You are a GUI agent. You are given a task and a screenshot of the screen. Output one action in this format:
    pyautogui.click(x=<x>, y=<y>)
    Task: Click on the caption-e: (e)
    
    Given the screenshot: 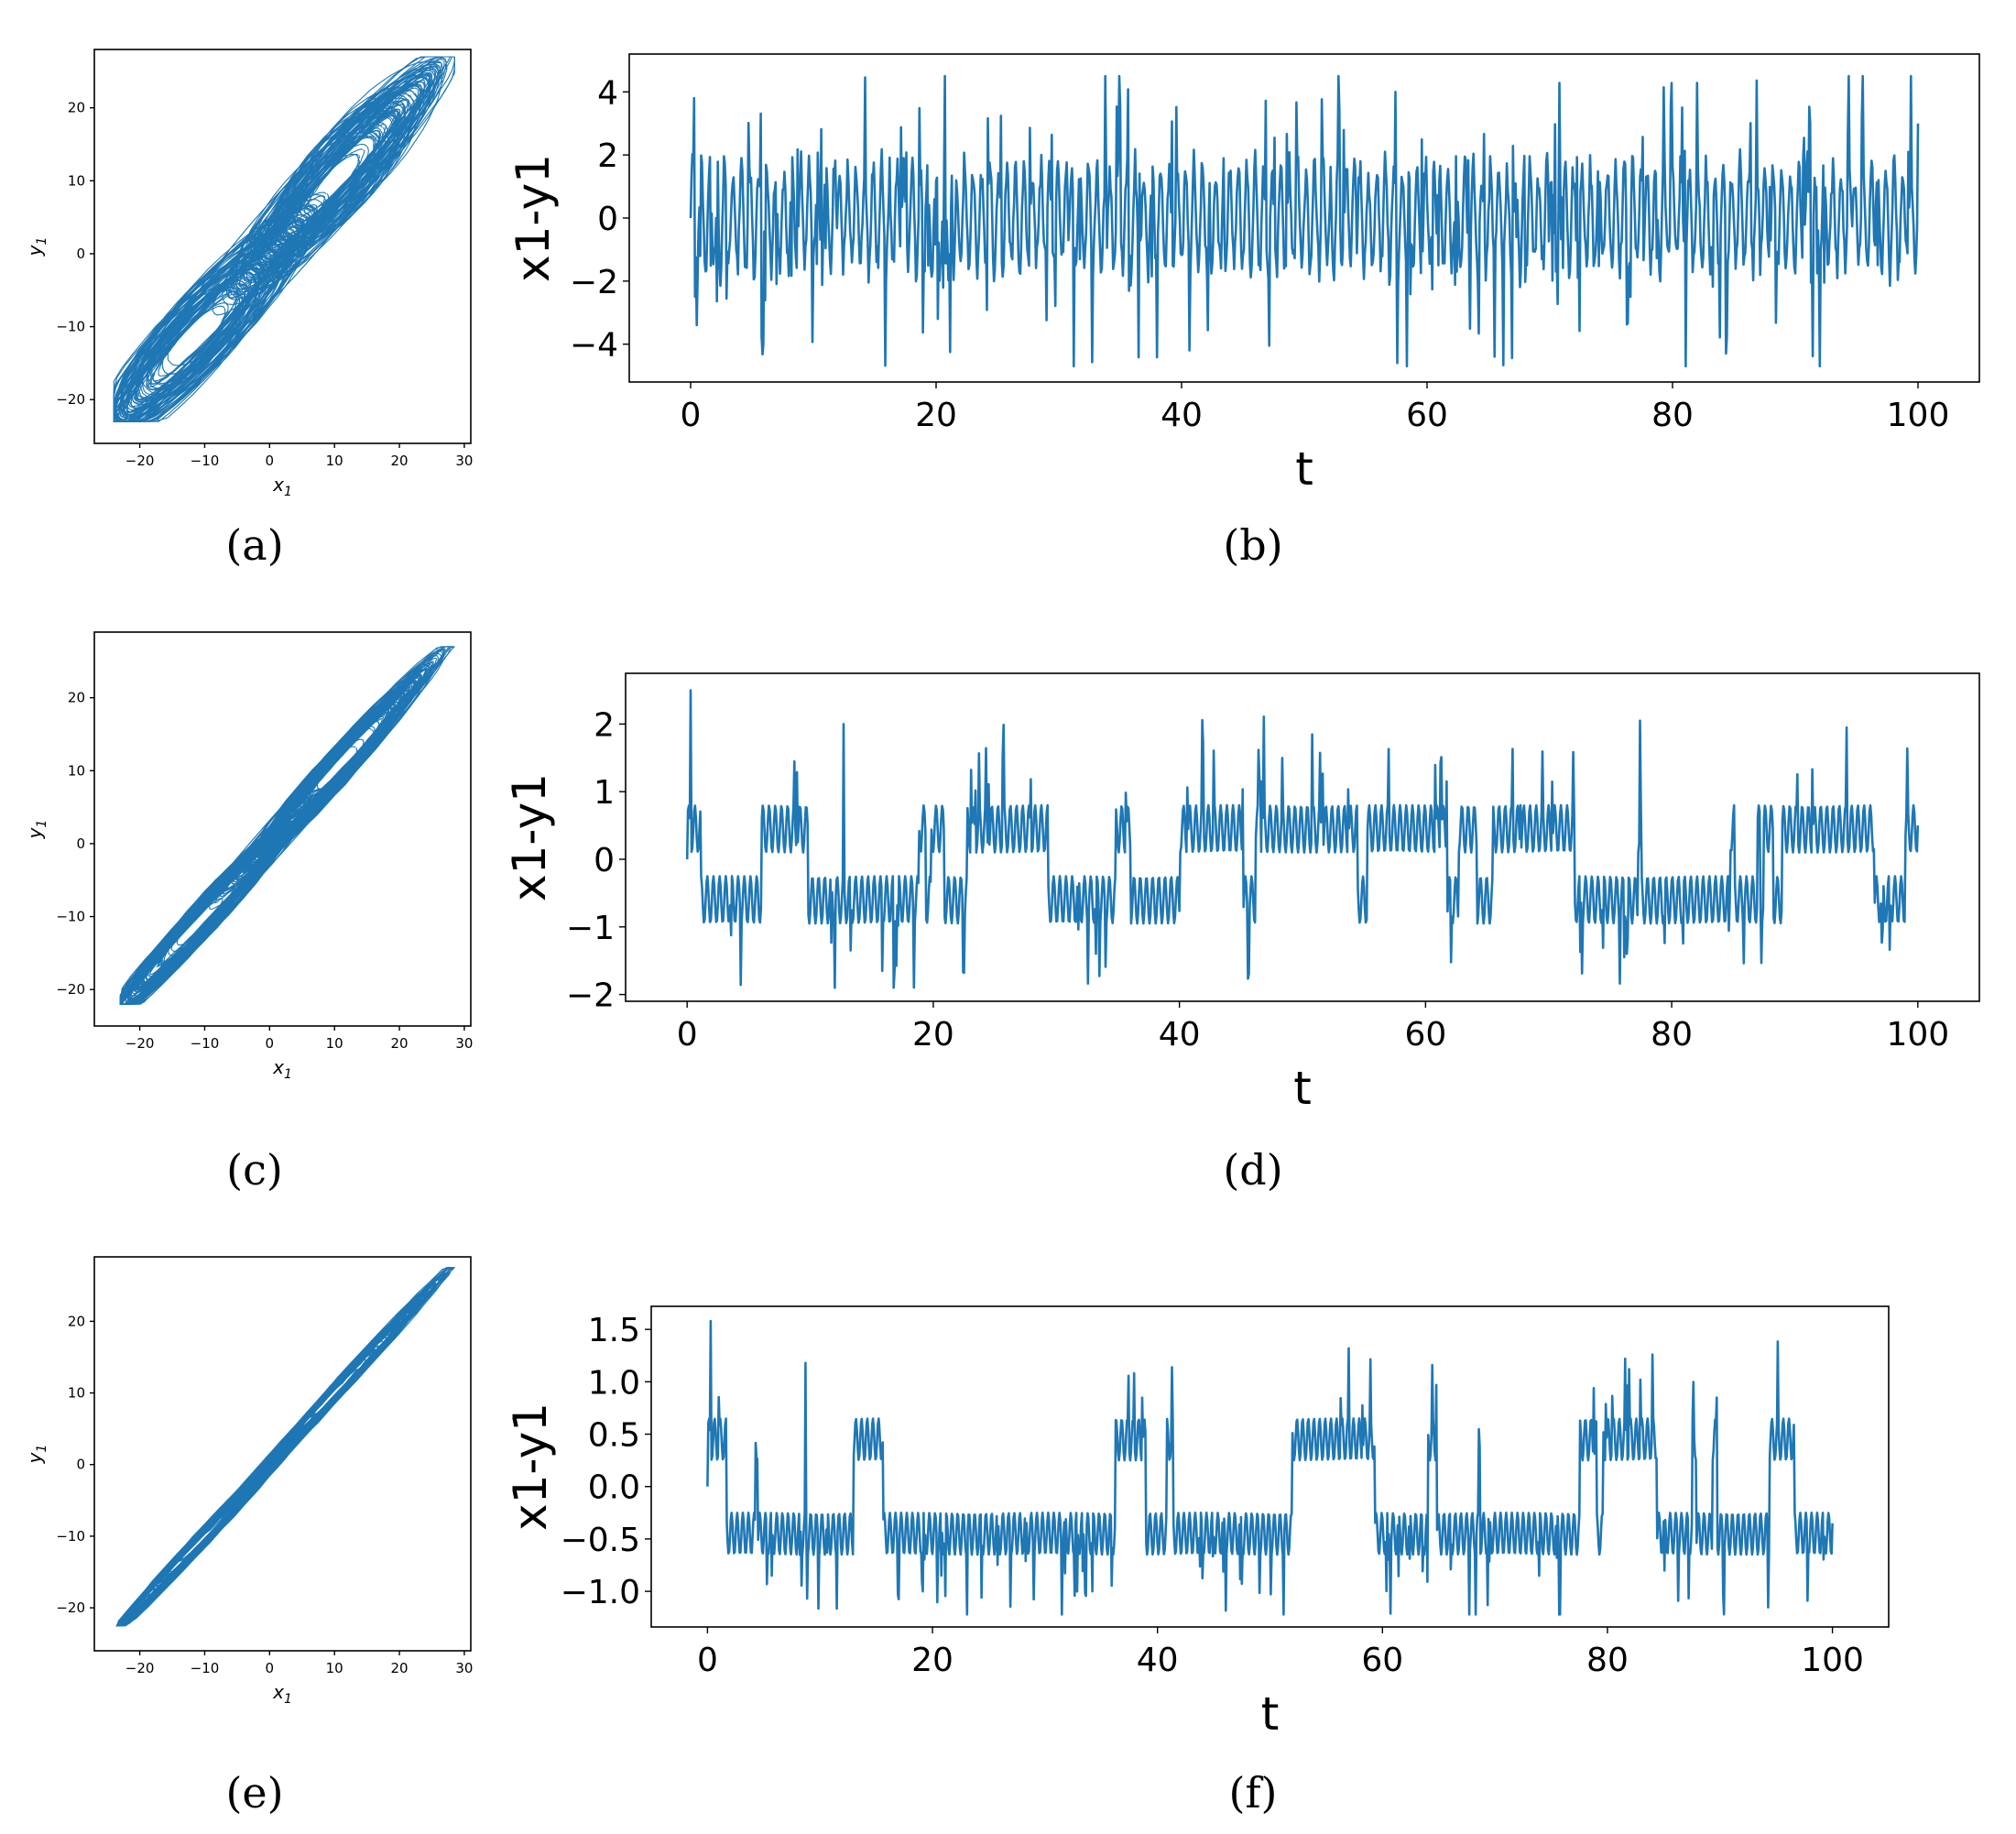 What is the action you would take?
    pyautogui.click(x=254, y=1793)
    